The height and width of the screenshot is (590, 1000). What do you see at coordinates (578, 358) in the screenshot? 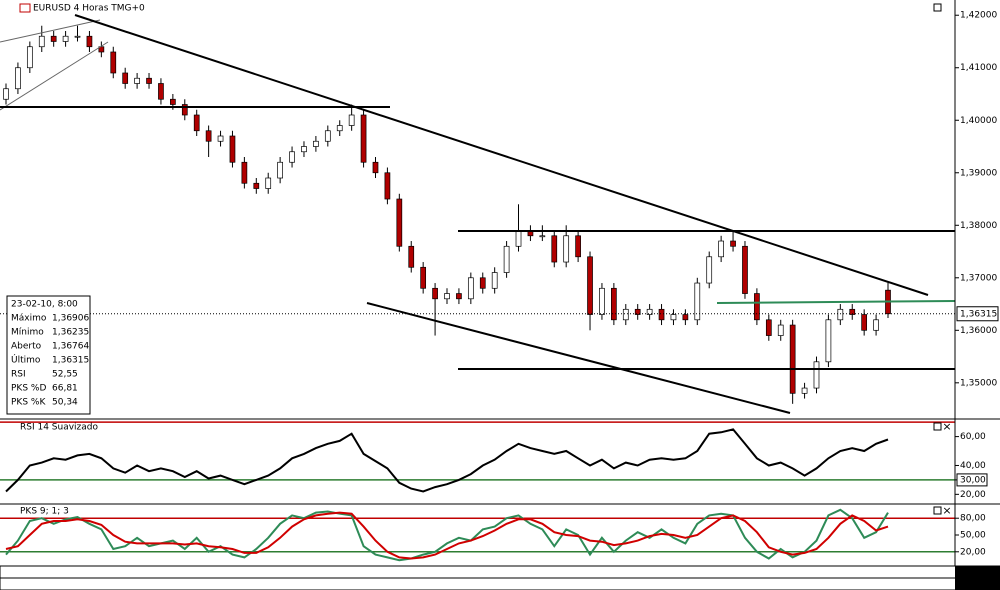
I see `trend-line` at bounding box center [578, 358].